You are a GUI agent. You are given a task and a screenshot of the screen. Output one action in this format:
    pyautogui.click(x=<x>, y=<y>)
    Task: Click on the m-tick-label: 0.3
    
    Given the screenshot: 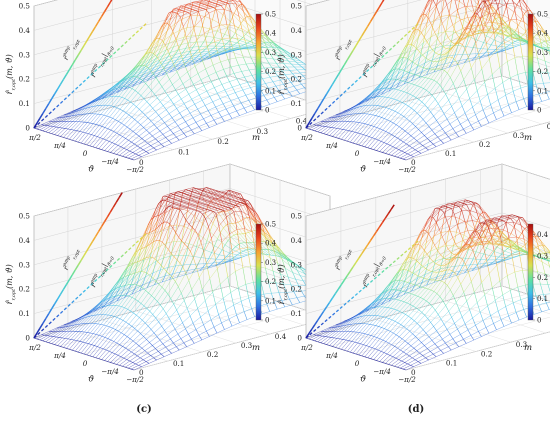 What is the action you would take?
    pyautogui.click(x=247, y=345)
    